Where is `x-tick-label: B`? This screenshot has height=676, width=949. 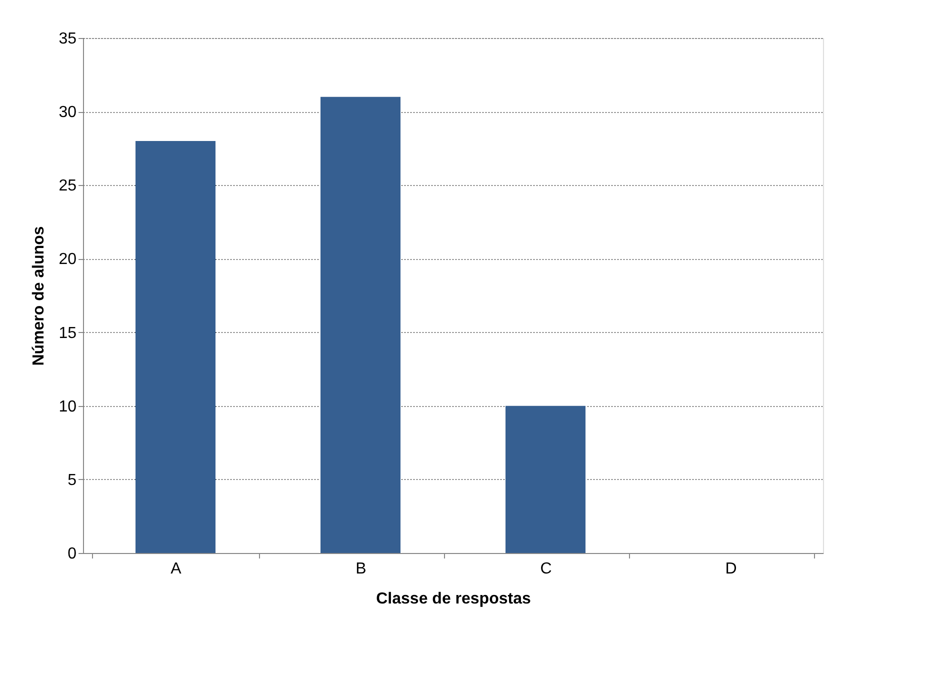
x-tick-label: B is located at coordinates (361, 569).